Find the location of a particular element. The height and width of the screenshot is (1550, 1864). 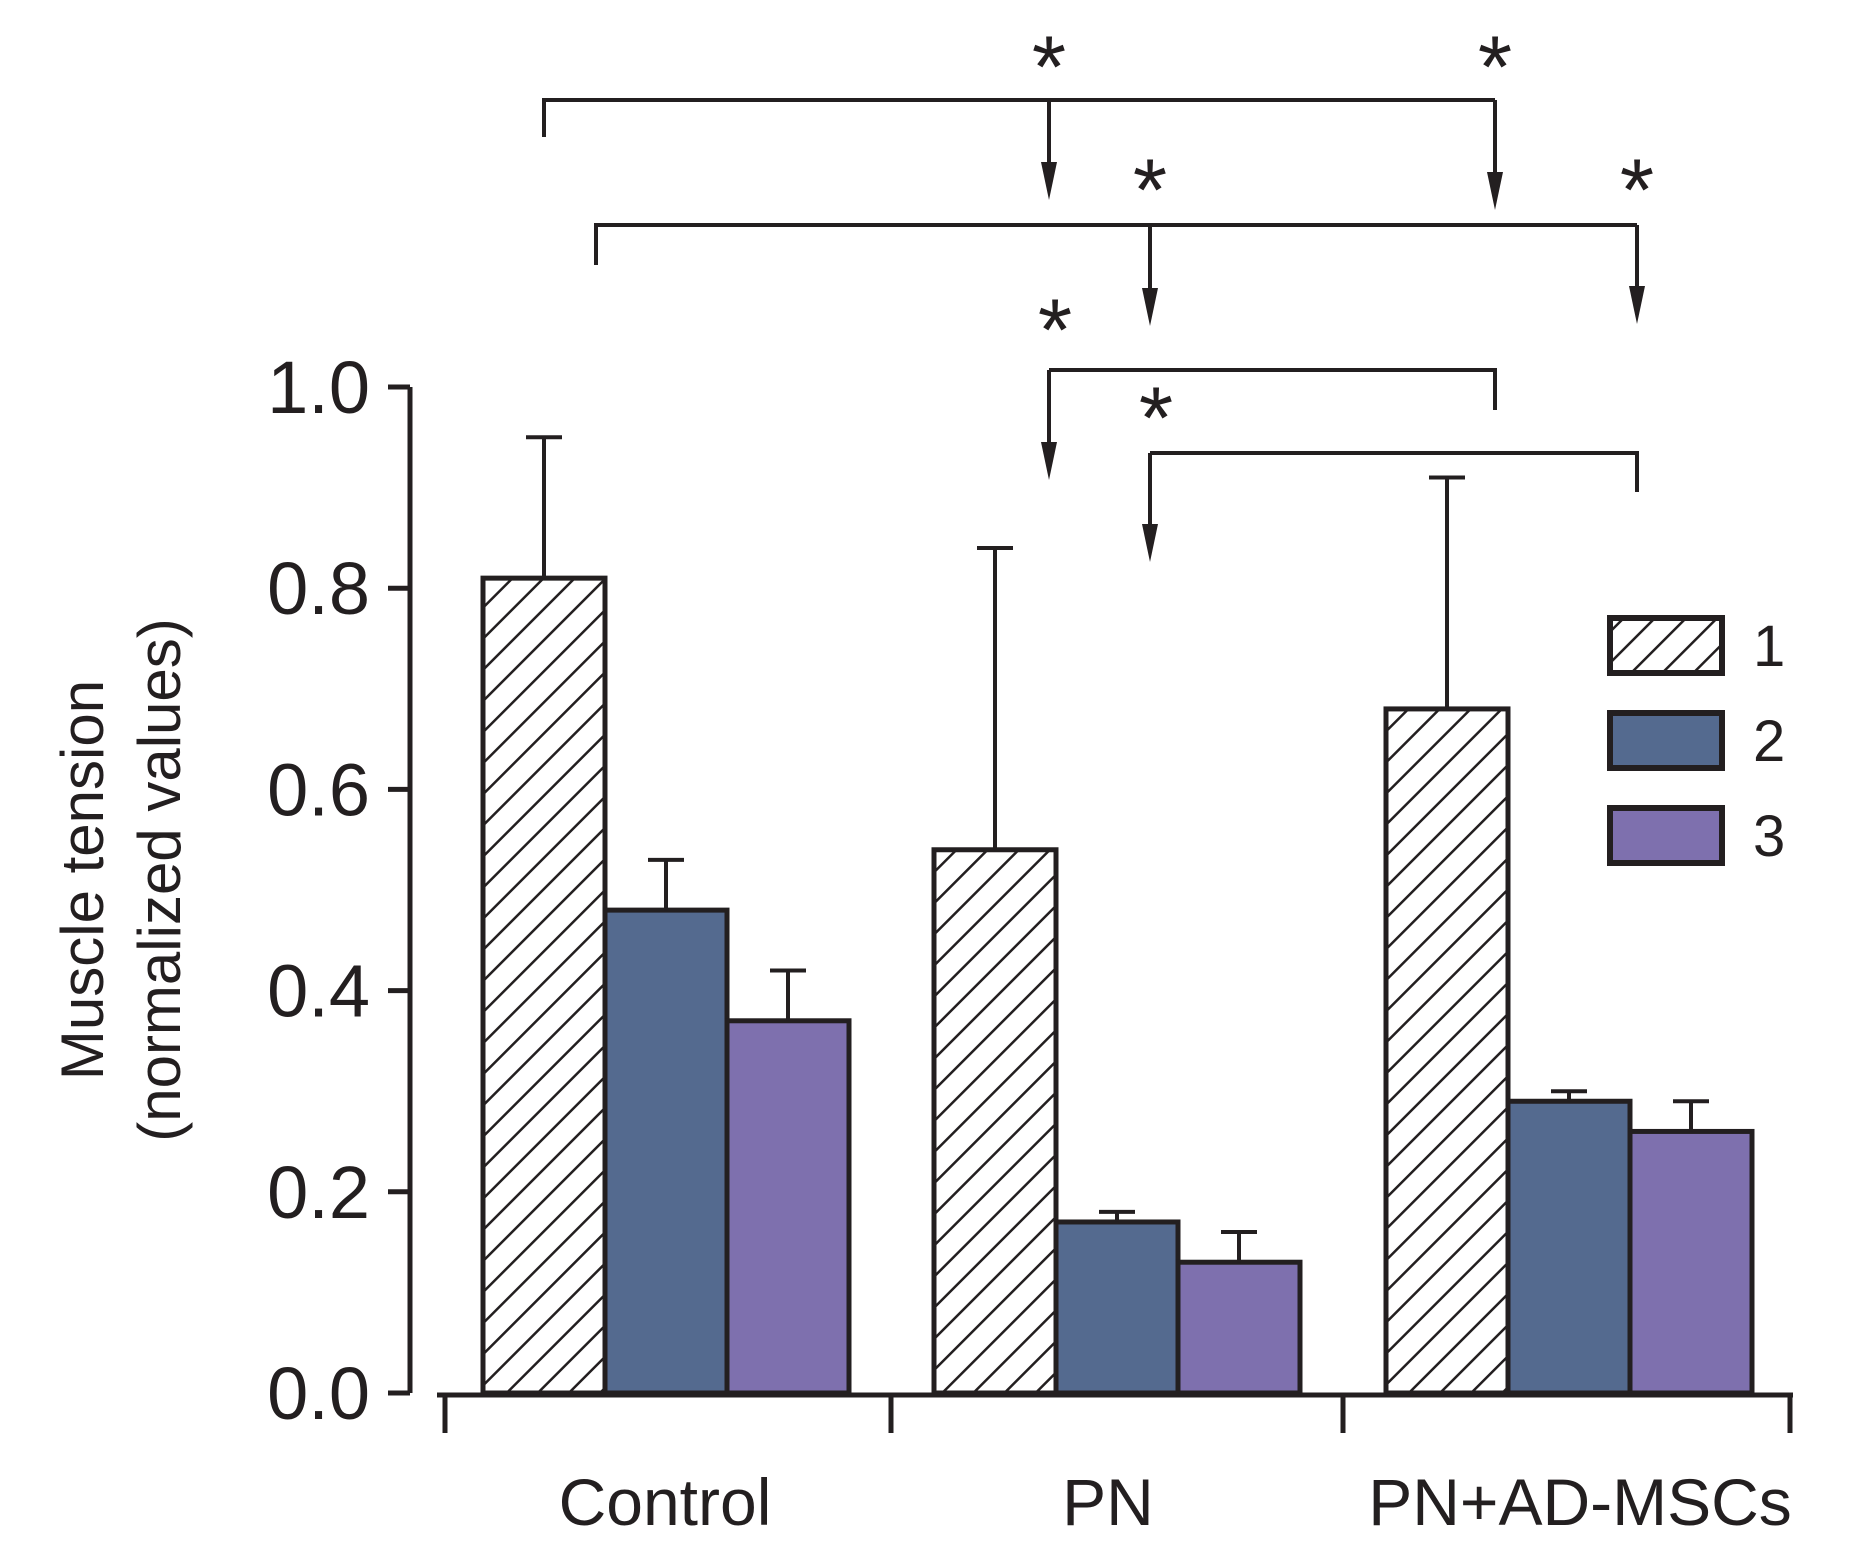

y-tick-label: 0.4 is located at coordinates (318, 991).